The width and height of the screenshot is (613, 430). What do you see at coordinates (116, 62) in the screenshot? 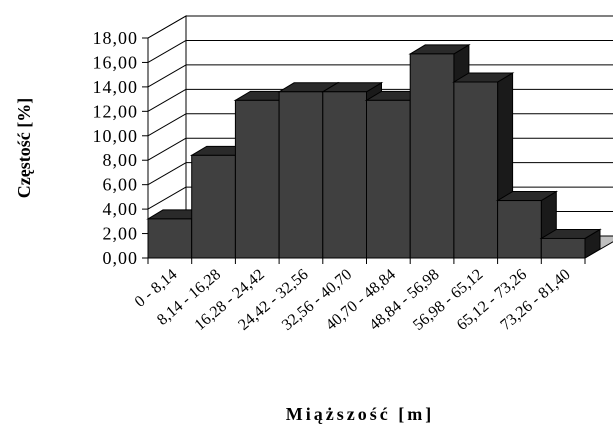
I see `y-tick-label: 16,00` at bounding box center [116, 62].